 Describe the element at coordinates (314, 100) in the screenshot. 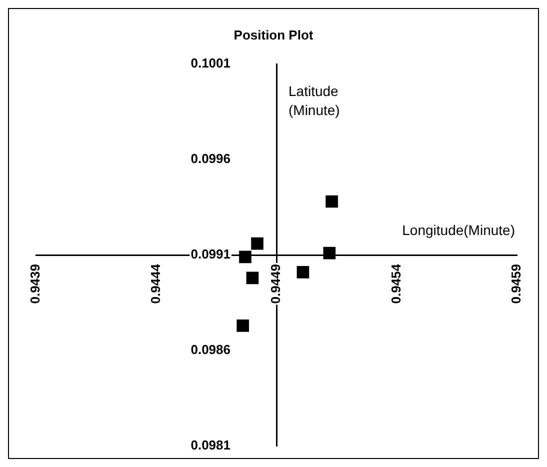

I see `y-axis-title: Latitude (Minute)` at that location.